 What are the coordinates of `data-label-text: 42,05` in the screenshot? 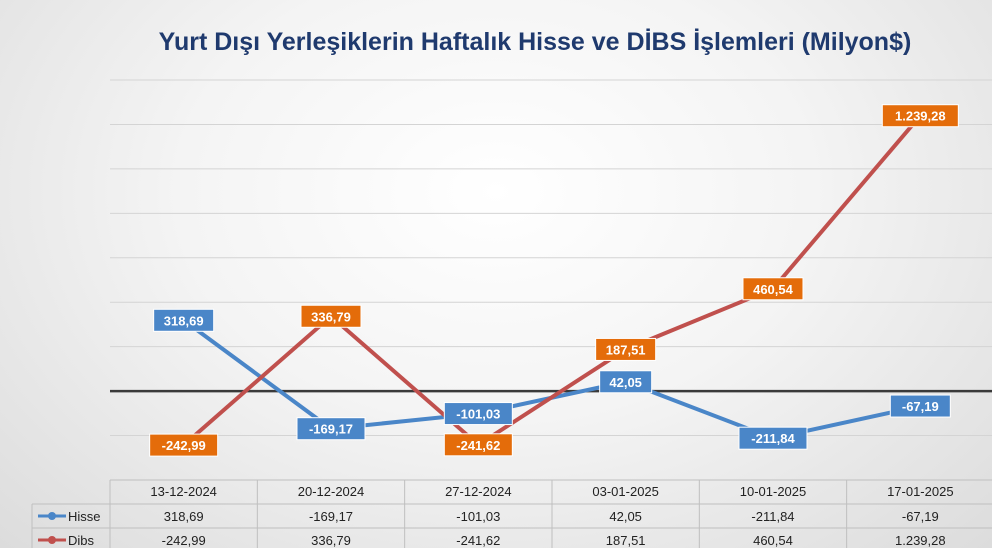 It's located at (625, 382).